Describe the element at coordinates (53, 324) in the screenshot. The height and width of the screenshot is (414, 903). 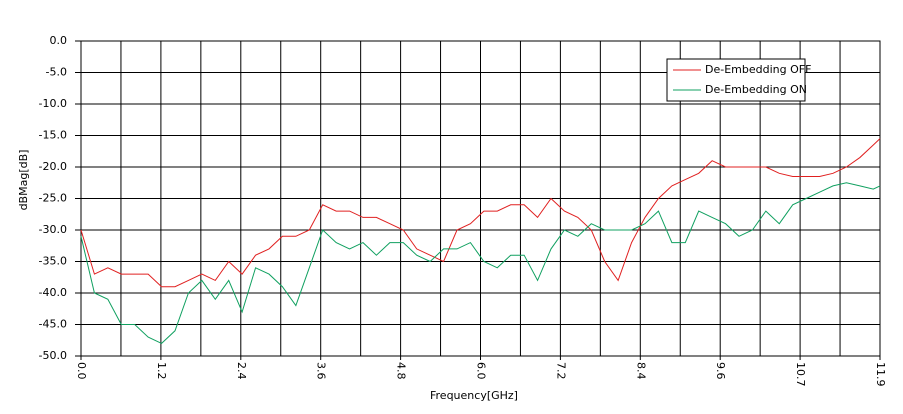
I see `y-tick-label: -45.0` at that location.